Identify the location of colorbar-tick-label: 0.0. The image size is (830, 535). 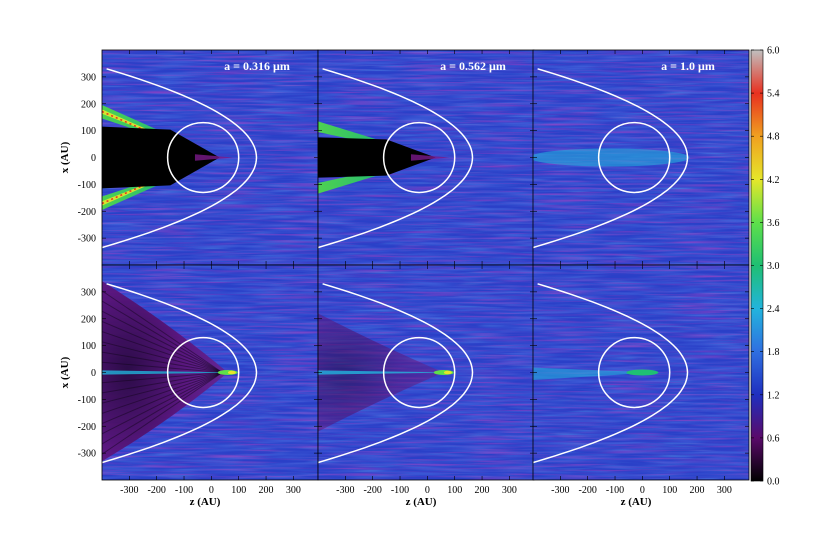
(773, 482).